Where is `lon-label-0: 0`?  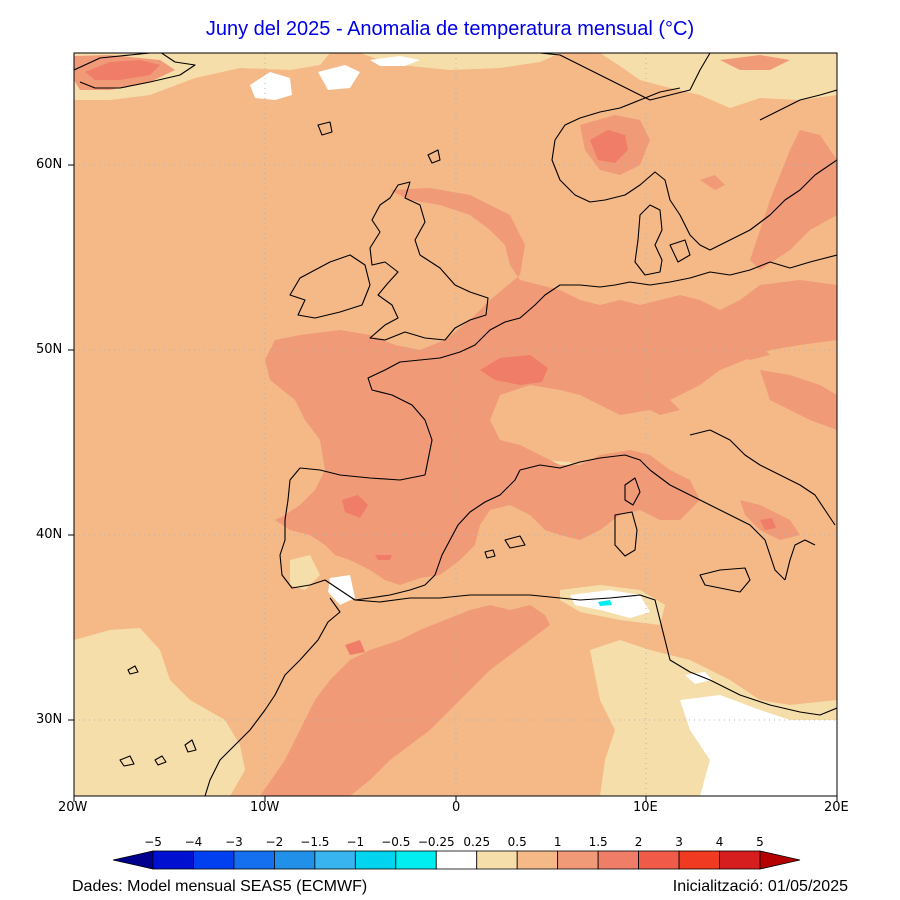
lon-label-0: 0 is located at coordinates (456, 807).